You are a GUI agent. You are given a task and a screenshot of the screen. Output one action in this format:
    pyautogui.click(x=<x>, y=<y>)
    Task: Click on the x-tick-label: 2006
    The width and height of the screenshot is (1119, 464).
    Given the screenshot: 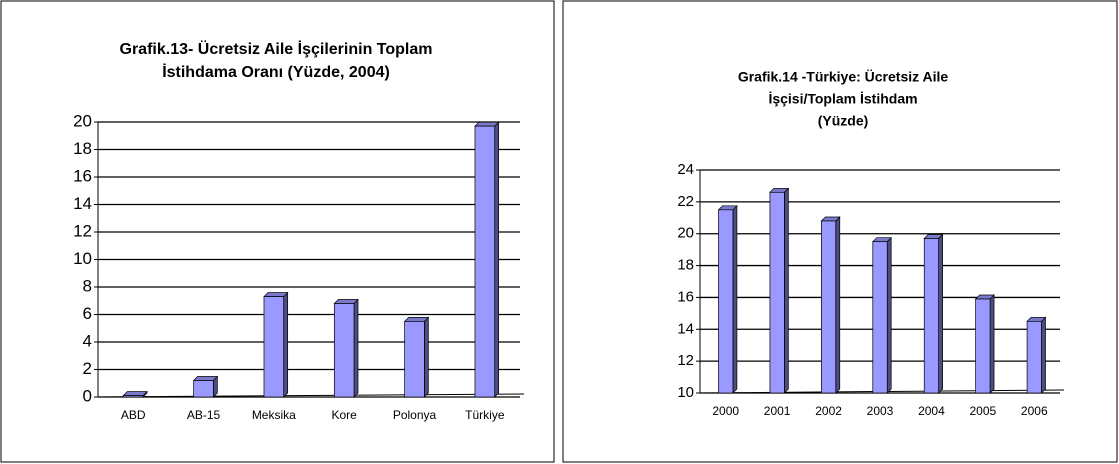 What is the action you would take?
    pyautogui.click(x=1034, y=411)
    